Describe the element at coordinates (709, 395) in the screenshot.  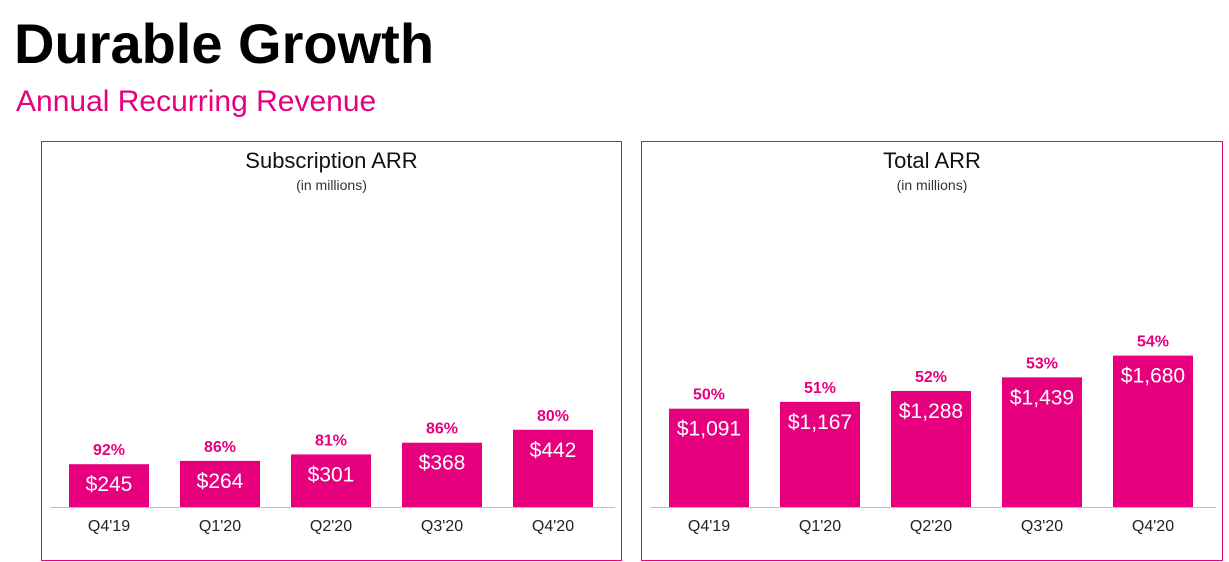
I see `bar-percent-label: 50%` at that location.